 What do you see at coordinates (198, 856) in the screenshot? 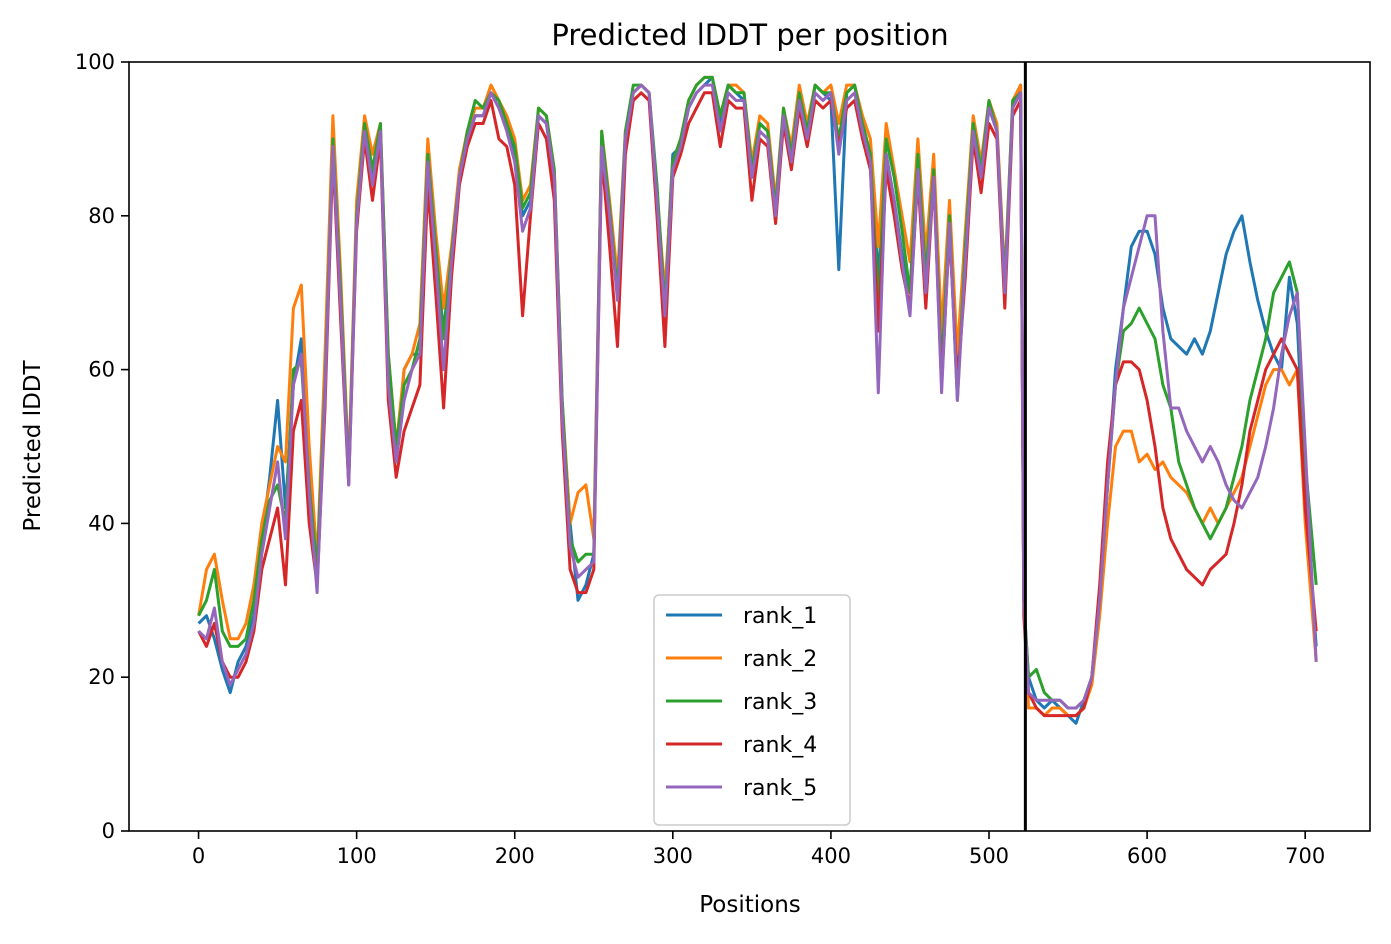
I see `x-tick-label: 0` at bounding box center [198, 856].